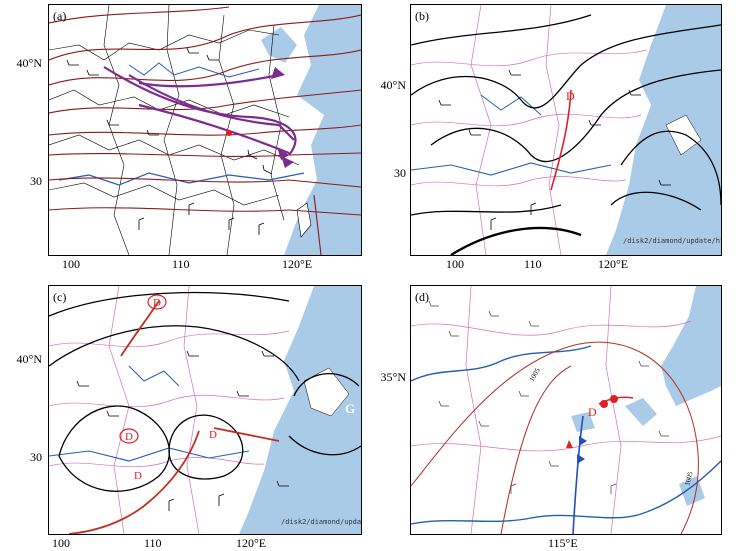 The width and height of the screenshot is (736, 551). What do you see at coordinates (182, 430) in the screenshot?
I see `panel-c-wind-barbs` at bounding box center [182, 430].